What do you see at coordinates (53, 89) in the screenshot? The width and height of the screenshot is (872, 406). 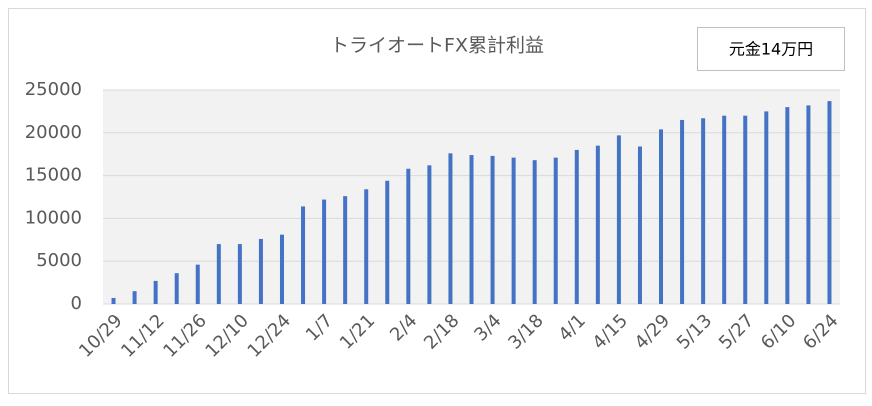 I see `y-tick-label: 25000` at bounding box center [53, 89].